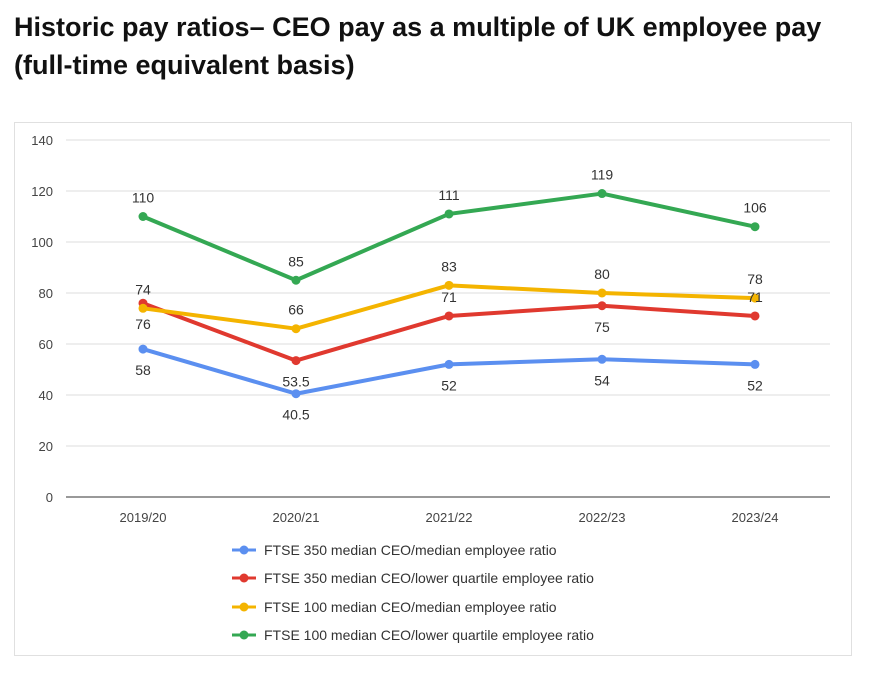  Describe the element at coordinates (755, 517) in the screenshot. I see `x-tick-label: 2023/24` at that location.